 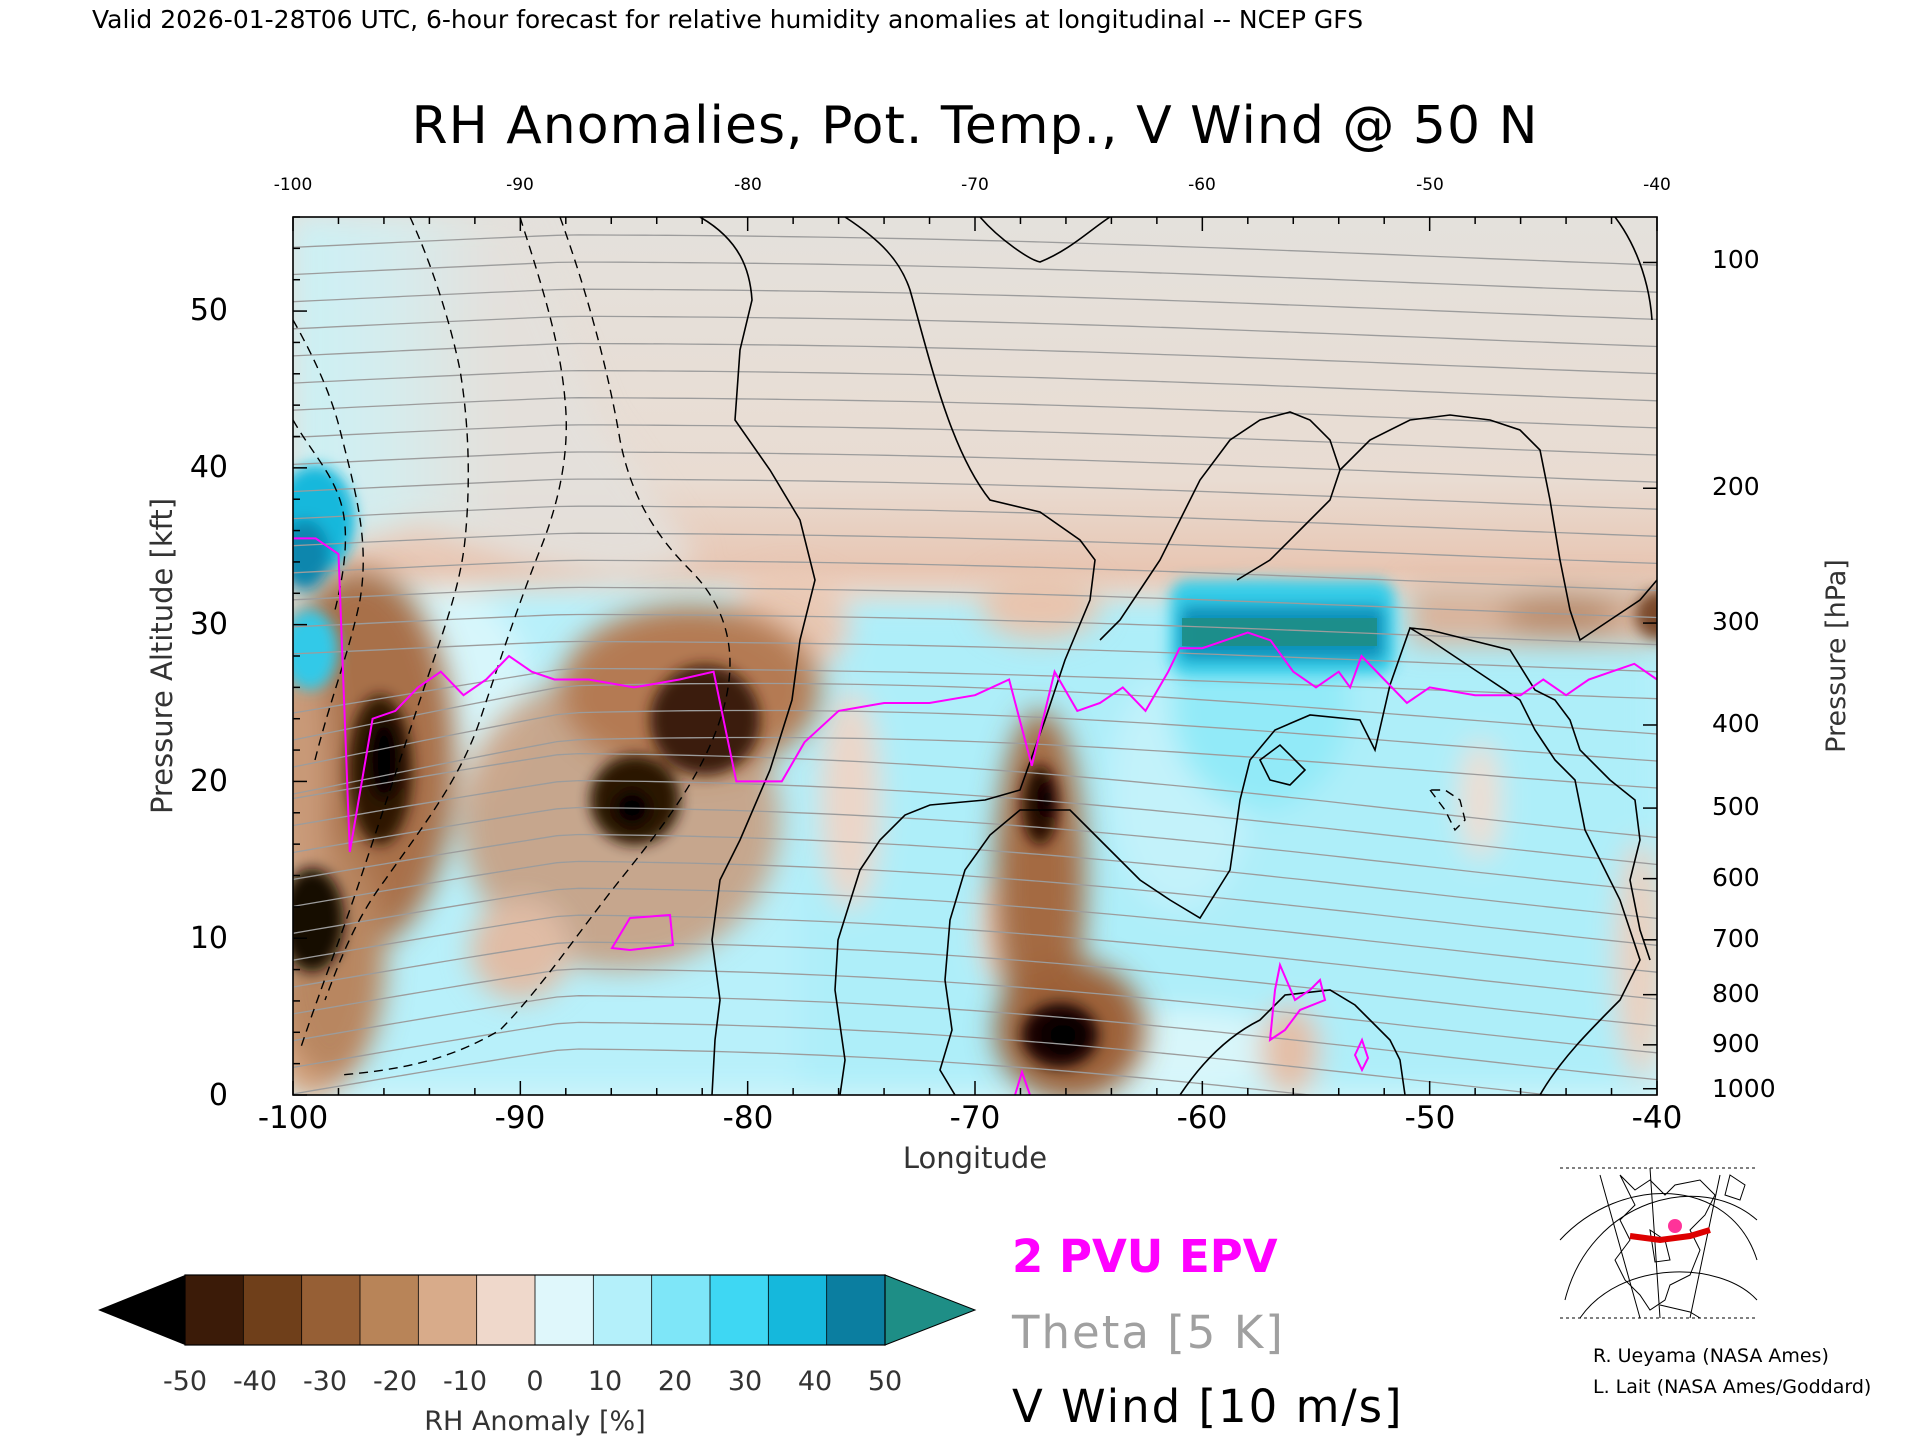 What do you see at coordinates (1202, 185) in the screenshot?
I see `x-top-tick-label: -60` at bounding box center [1202, 185].